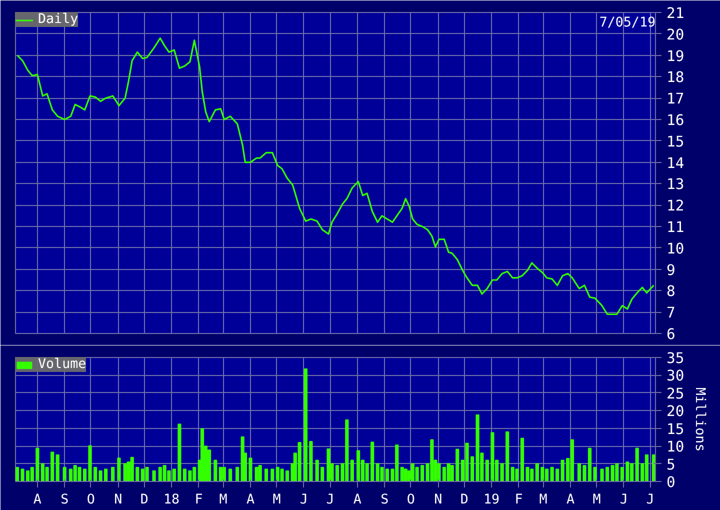 This screenshot has height=510, width=720. I want to click on y-tick-label: 7, so click(671, 313).